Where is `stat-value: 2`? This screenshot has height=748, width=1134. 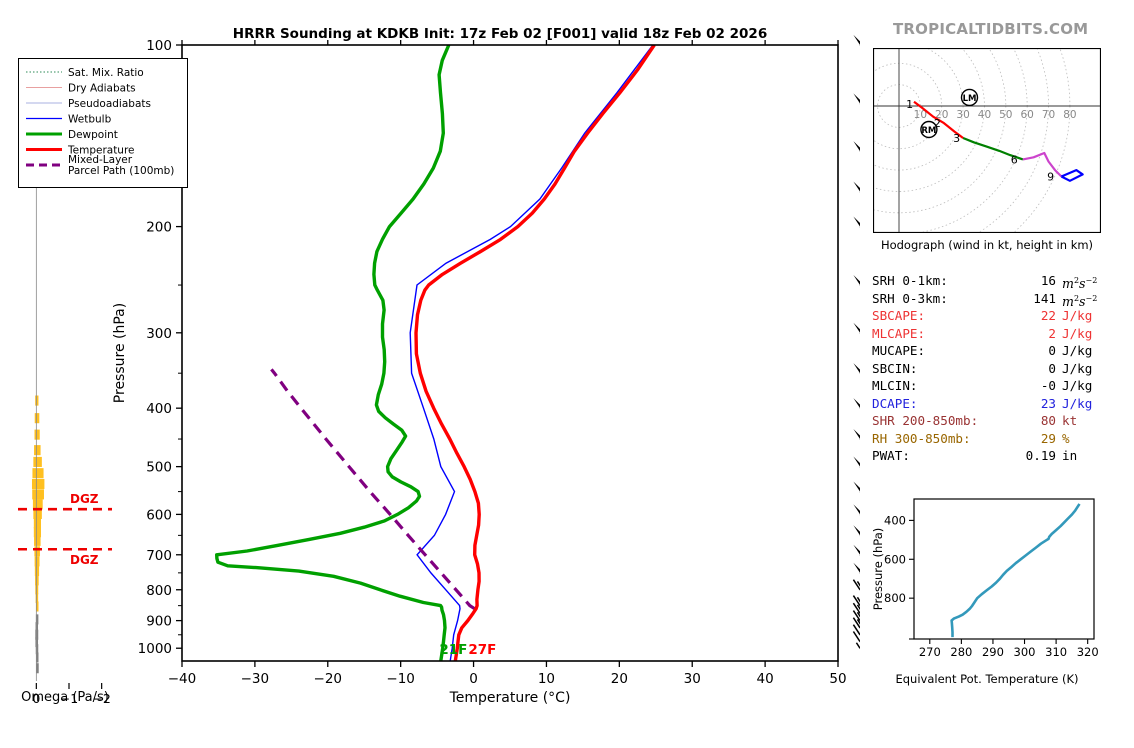 stat-value: 2 is located at coordinates (1052, 333).